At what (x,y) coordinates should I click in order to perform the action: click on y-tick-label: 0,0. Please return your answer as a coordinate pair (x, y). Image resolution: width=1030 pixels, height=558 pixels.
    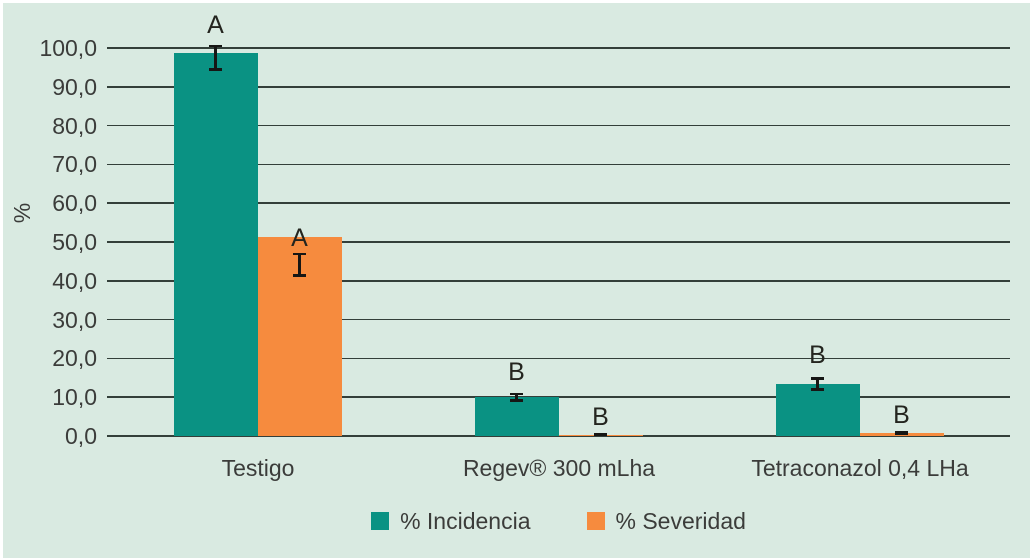
    Looking at the image, I should click on (81, 436).